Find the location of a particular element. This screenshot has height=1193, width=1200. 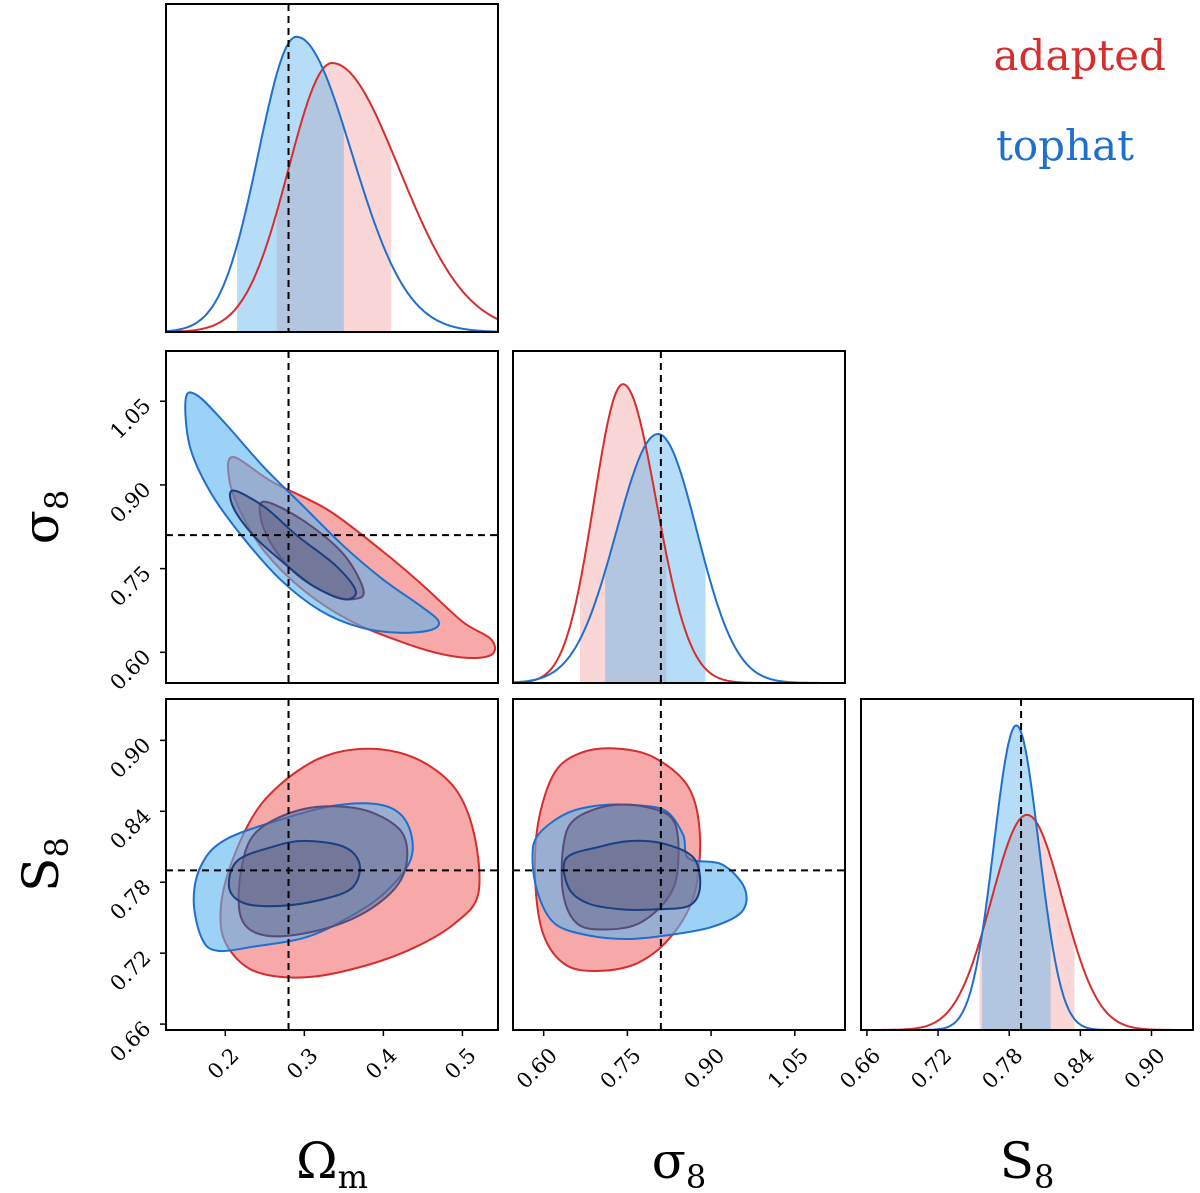

xtick-label-S8-4: 0.90 is located at coordinates (1145, 1068).